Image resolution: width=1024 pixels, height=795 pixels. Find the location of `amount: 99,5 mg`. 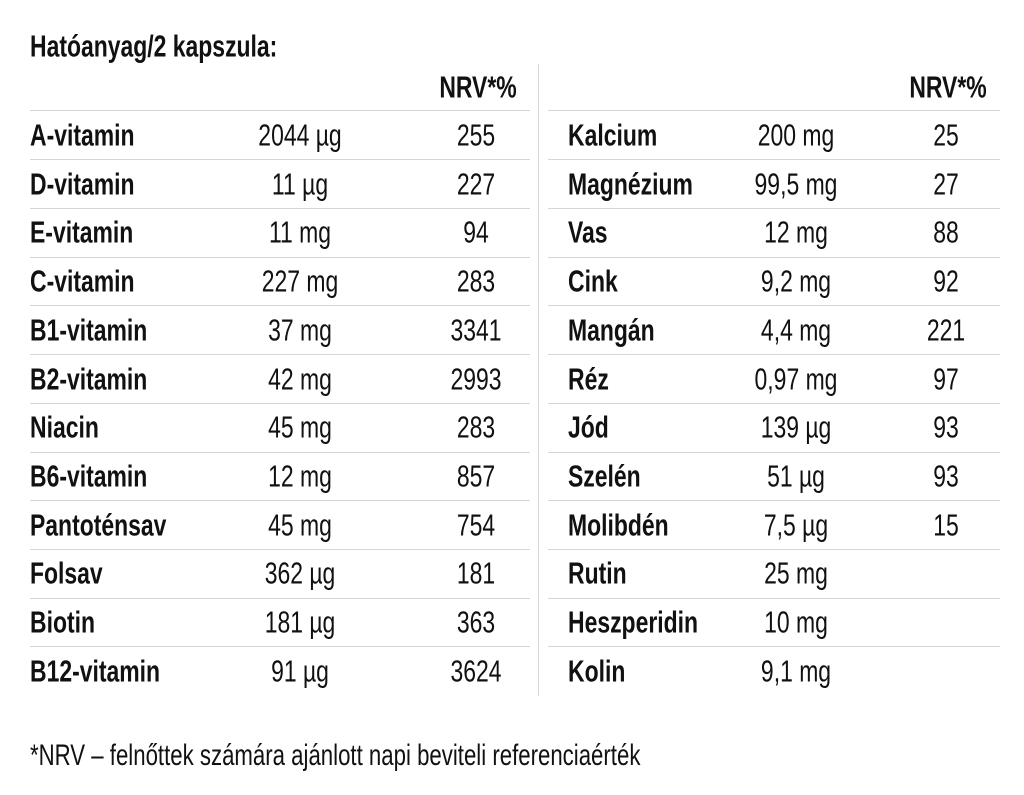

amount: 99,5 mg is located at coordinates (796, 184).